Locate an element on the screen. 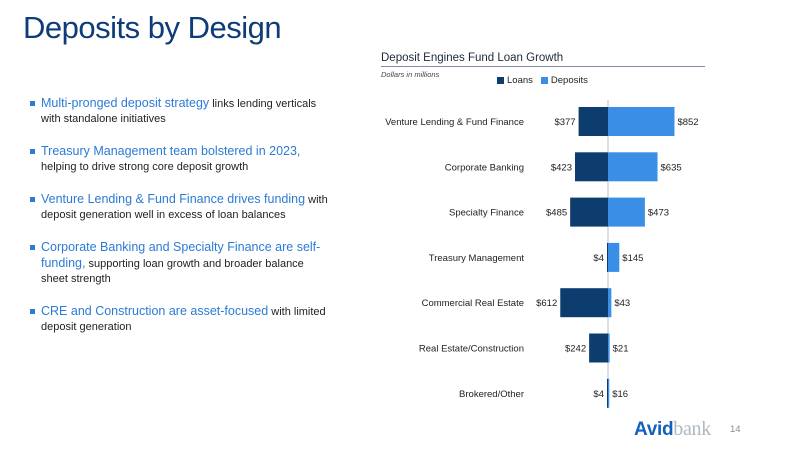 The width and height of the screenshot is (800, 450). logo-bank: bank is located at coordinates (692, 429).